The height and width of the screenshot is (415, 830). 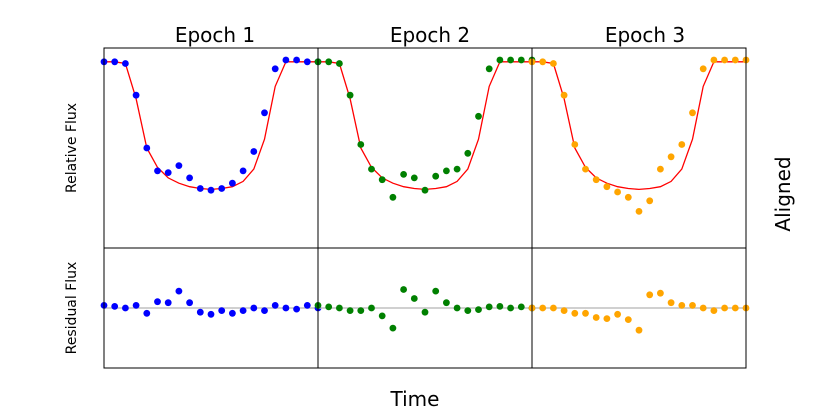 I want to click on flux-epoch-1-frame, so click(x=211, y=148).